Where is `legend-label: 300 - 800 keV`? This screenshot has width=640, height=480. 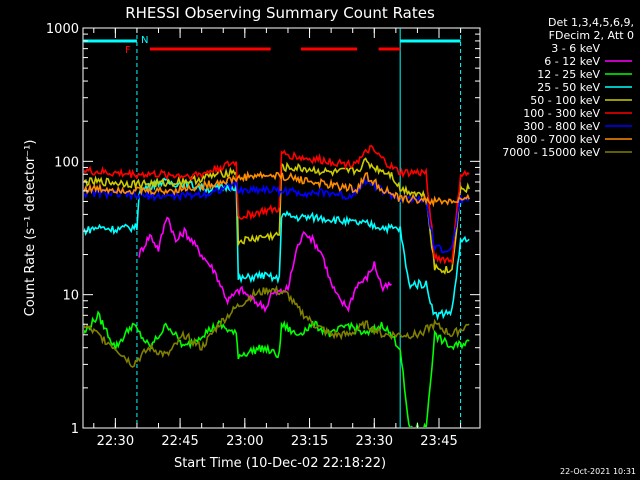
legend-label: 300 - 800 keV is located at coordinates (561, 126).